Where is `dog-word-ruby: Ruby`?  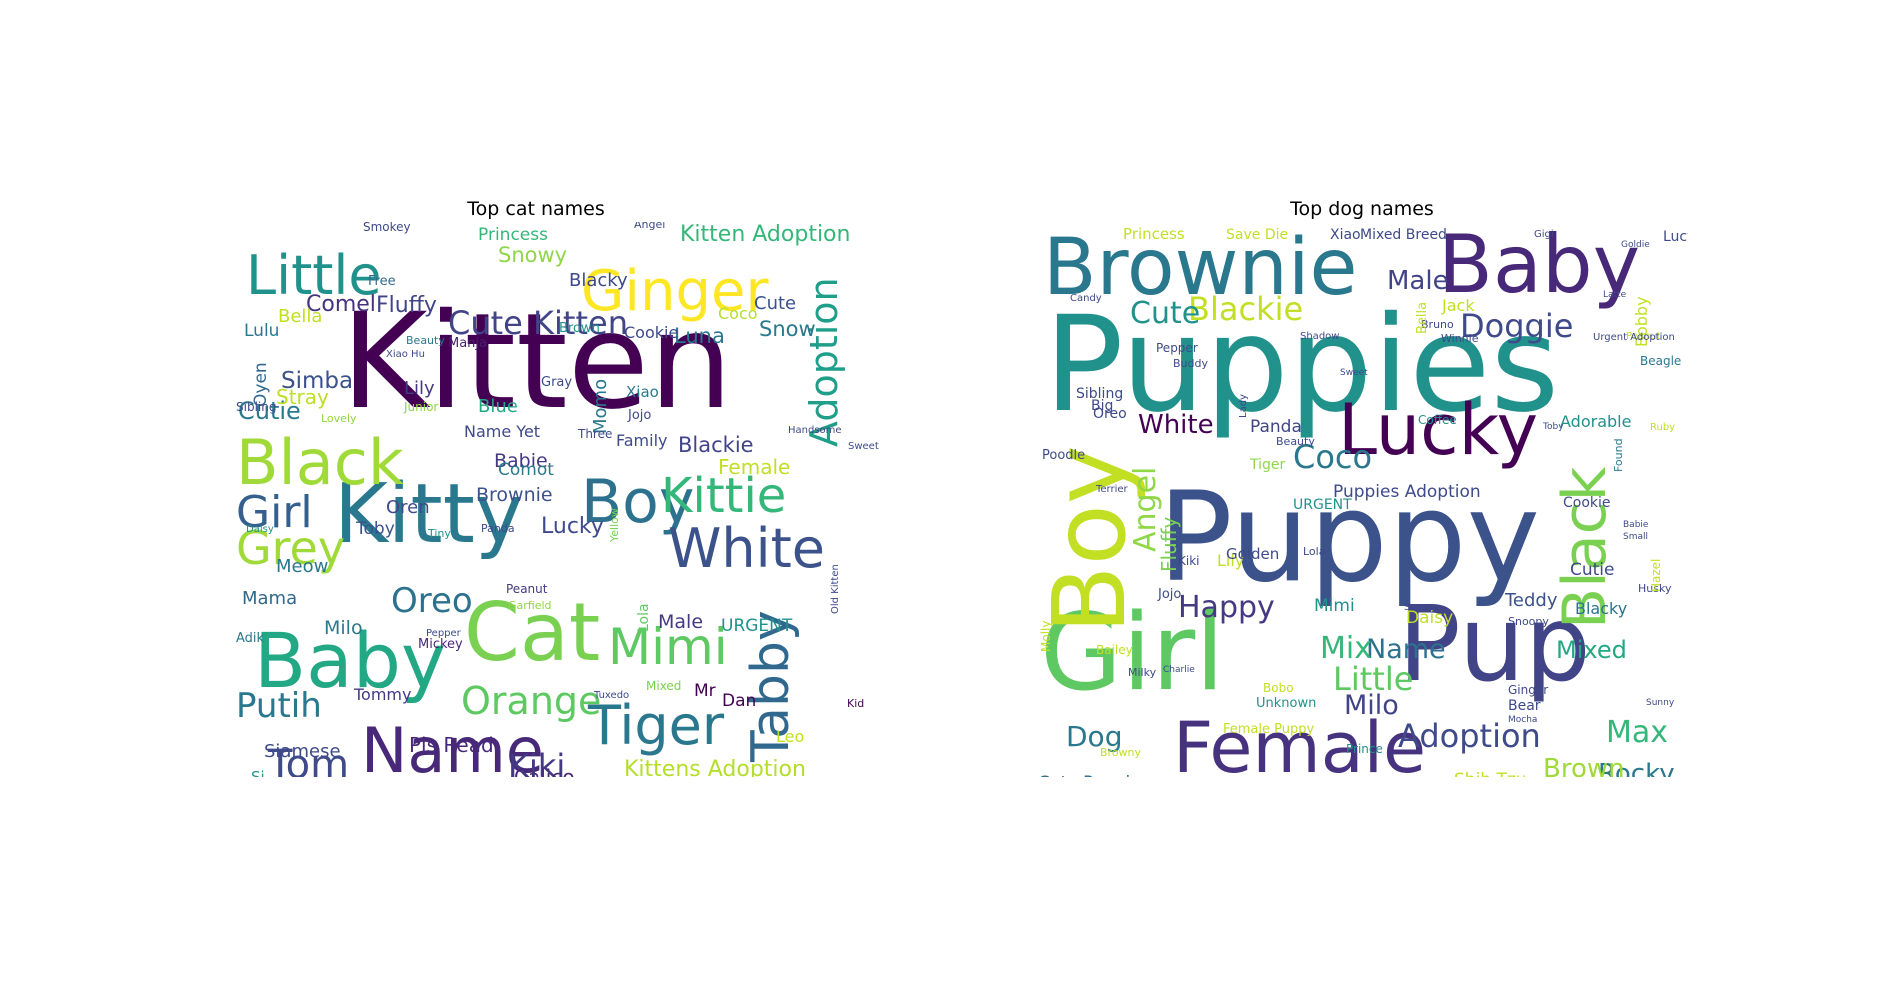 dog-word-ruby: Ruby is located at coordinates (1662, 427).